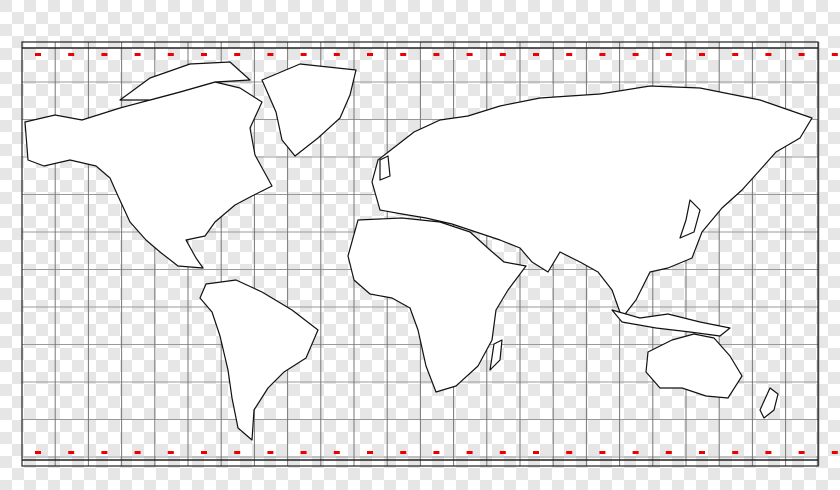 Image resolution: width=840 pixels, height=490 pixels. What do you see at coordinates (671, 323) in the screenshot?
I see `indonesia` at bounding box center [671, 323].